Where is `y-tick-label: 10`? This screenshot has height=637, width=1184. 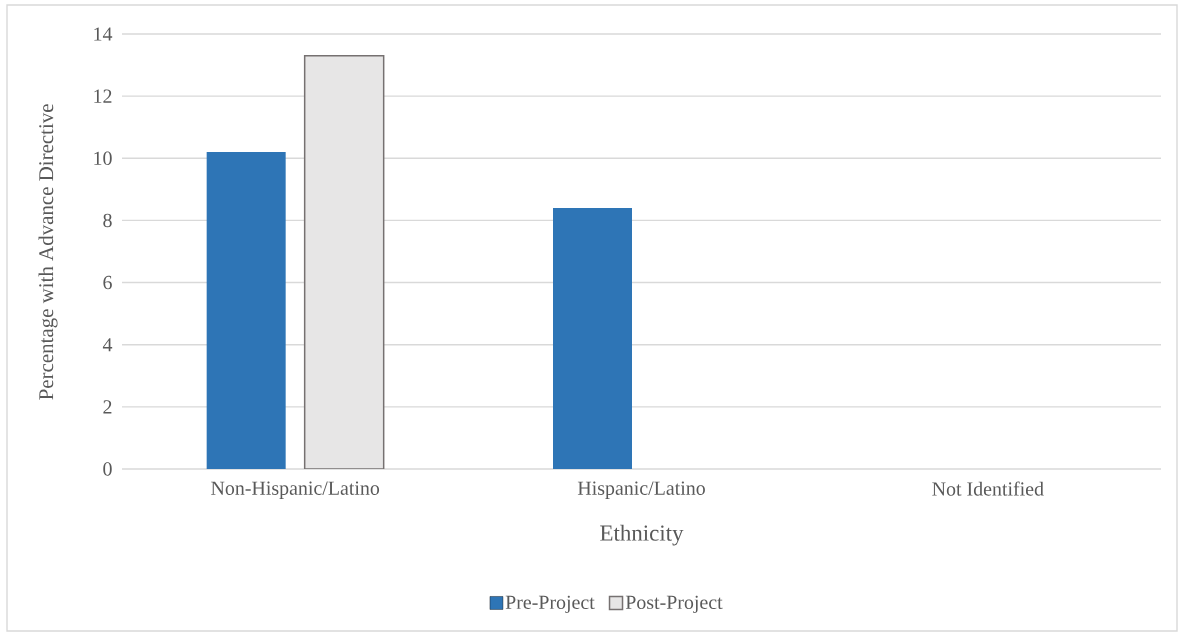 y-tick-label: 10 is located at coordinates (103, 158).